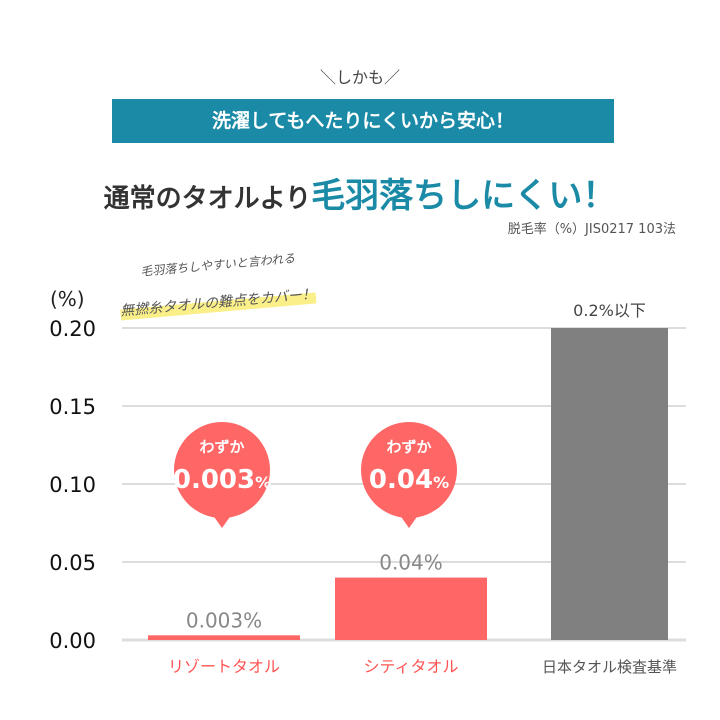  What do you see at coordinates (72, 329) in the screenshot?
I see `y-tick-label: 0.20` at bounding box center [72, 329].